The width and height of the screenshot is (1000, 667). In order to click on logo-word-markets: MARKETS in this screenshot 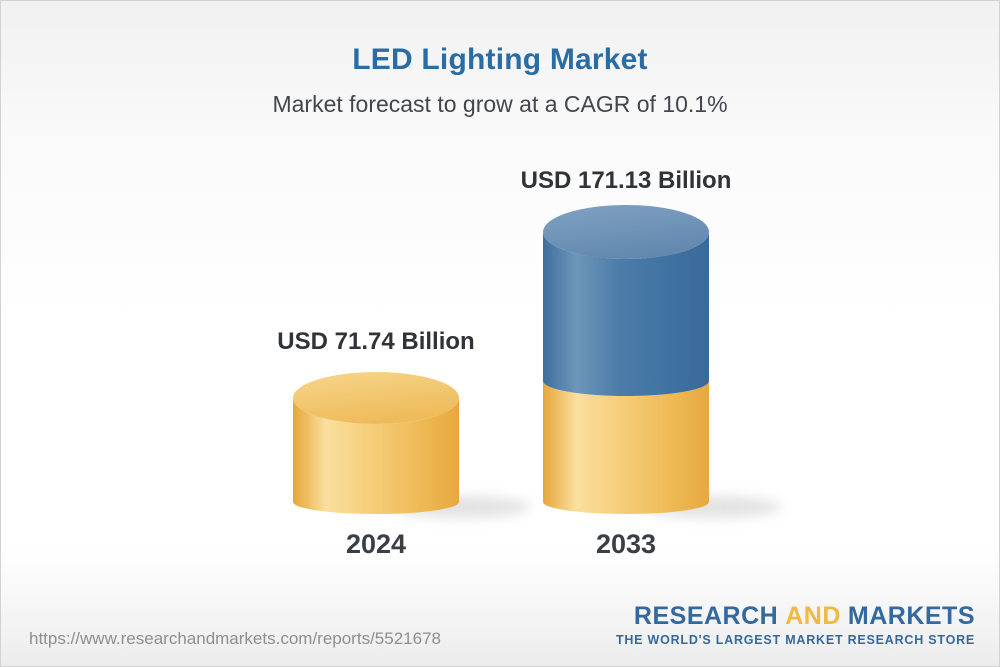, I will do `click(911, 616)`.